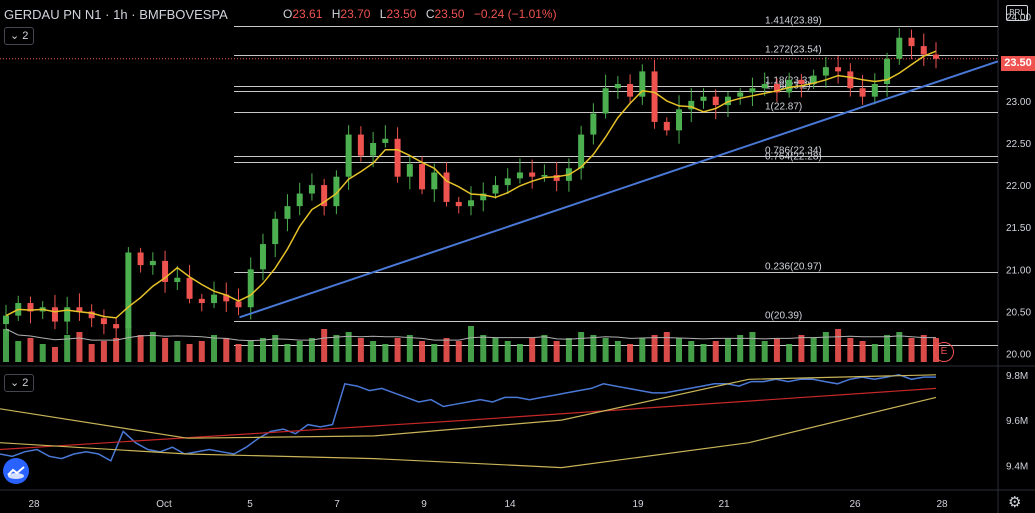  What do you see at coordinates (1018, 186) in the screenshot?
I see `price-tick-label: 22.00` at bounding box center [1018, 186].